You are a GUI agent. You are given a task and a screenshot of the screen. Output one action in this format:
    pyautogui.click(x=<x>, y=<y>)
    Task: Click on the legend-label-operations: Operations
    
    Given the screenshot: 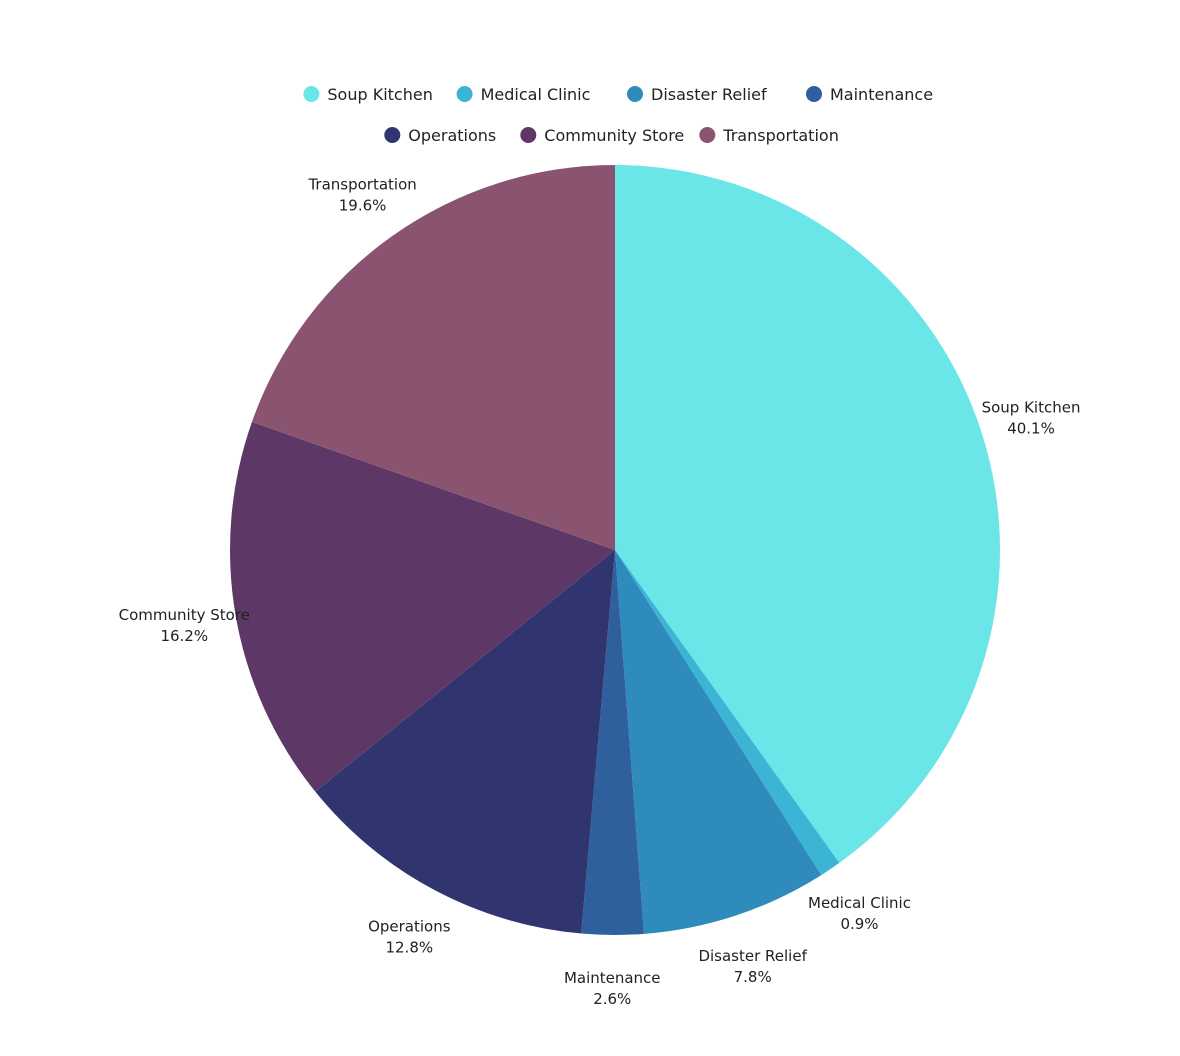 What is the action you would take?
    pyautogui.click(x=452, y=135)
    